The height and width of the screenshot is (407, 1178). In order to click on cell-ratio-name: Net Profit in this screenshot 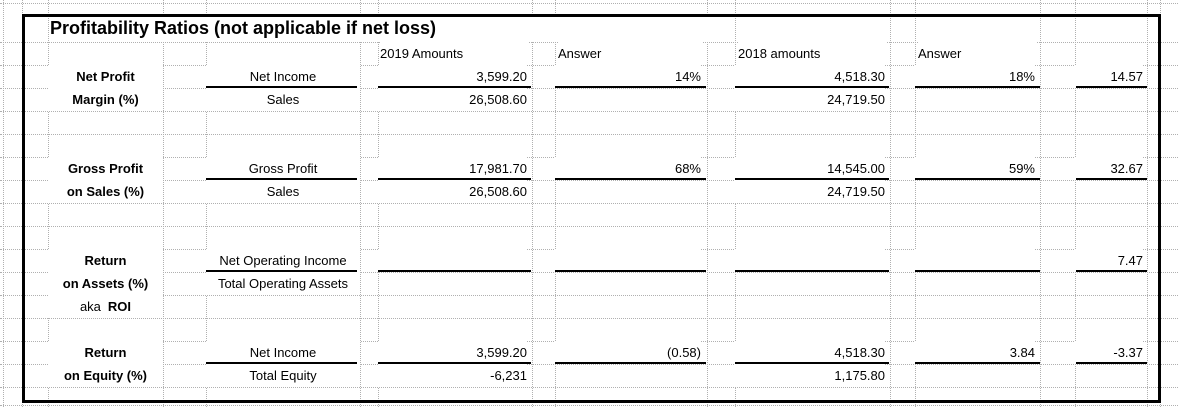, I will do `click(105, 76)`.